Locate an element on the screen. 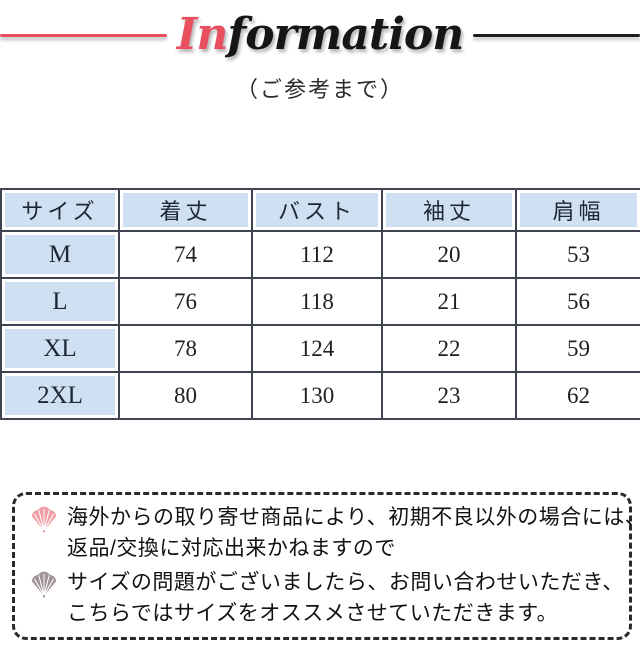 This screenshot has width=640, height=648. value-cell: 130 is located at coordinates (317, 395).